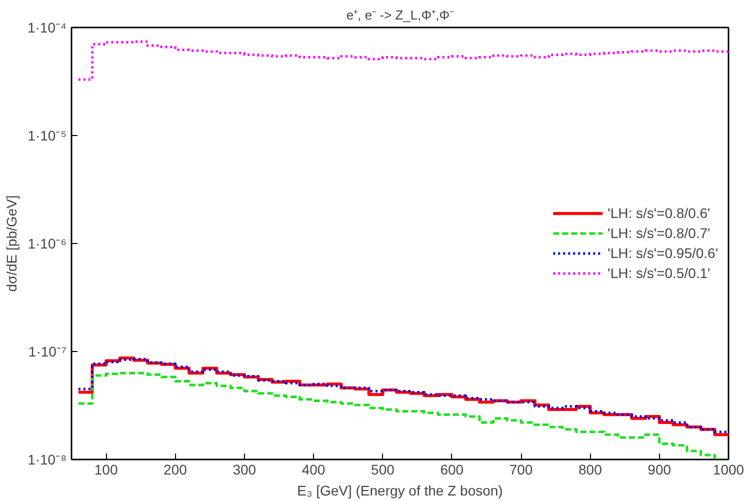 This screenshot has width=753, height=501. What do you see at coordinates (47, 244) in the screenshot?
I see `y-tick-label: 1·10⁻⁶` at bounding box center [47, 244].